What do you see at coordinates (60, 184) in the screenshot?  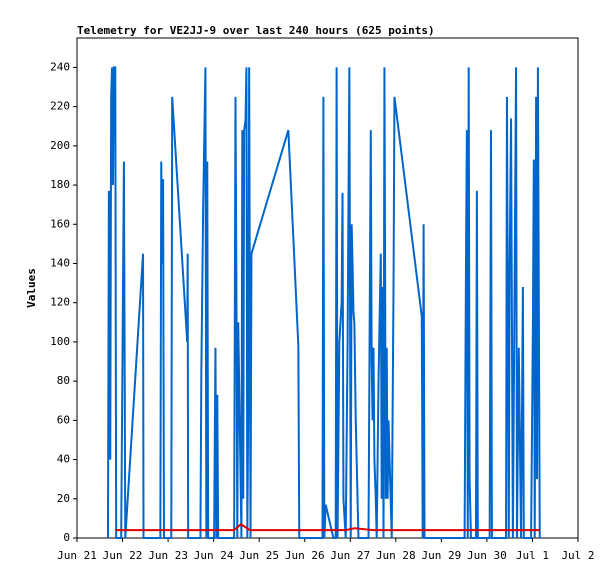 I see `y-tick-label: 180` at bounding box center [60, 184].